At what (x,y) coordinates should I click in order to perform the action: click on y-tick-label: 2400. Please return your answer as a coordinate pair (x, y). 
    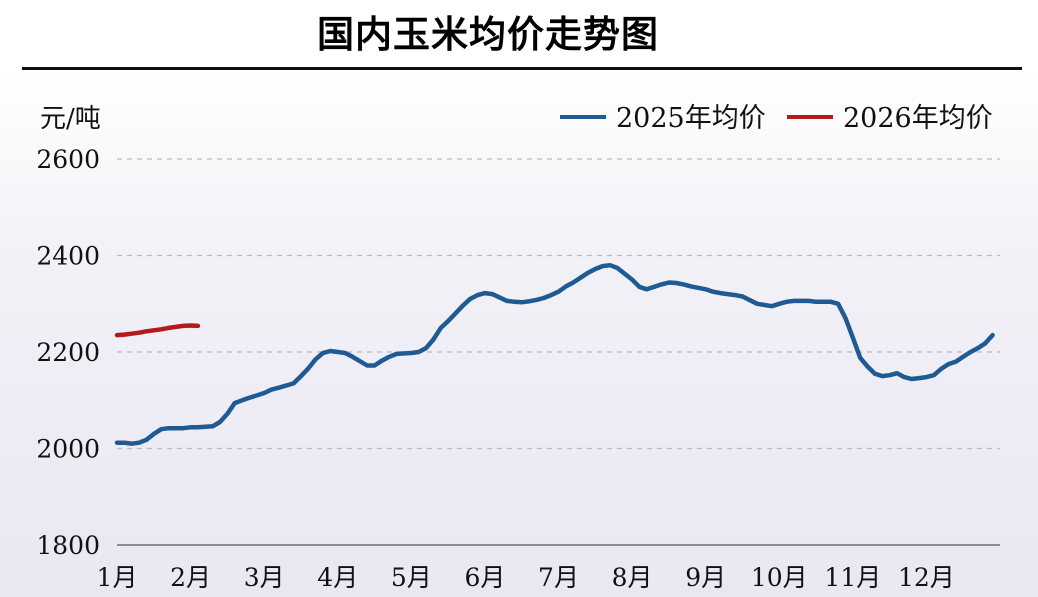
    Looking at the image, I should click on (68, 256).